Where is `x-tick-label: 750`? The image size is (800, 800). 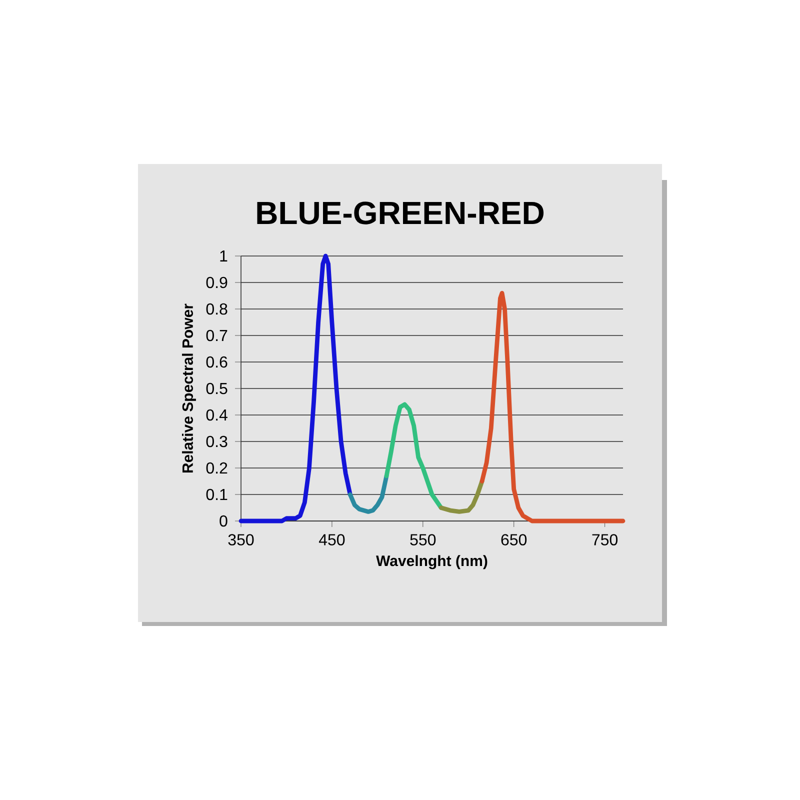 x-tick-label: 750 is located at coordinates (605, 540).